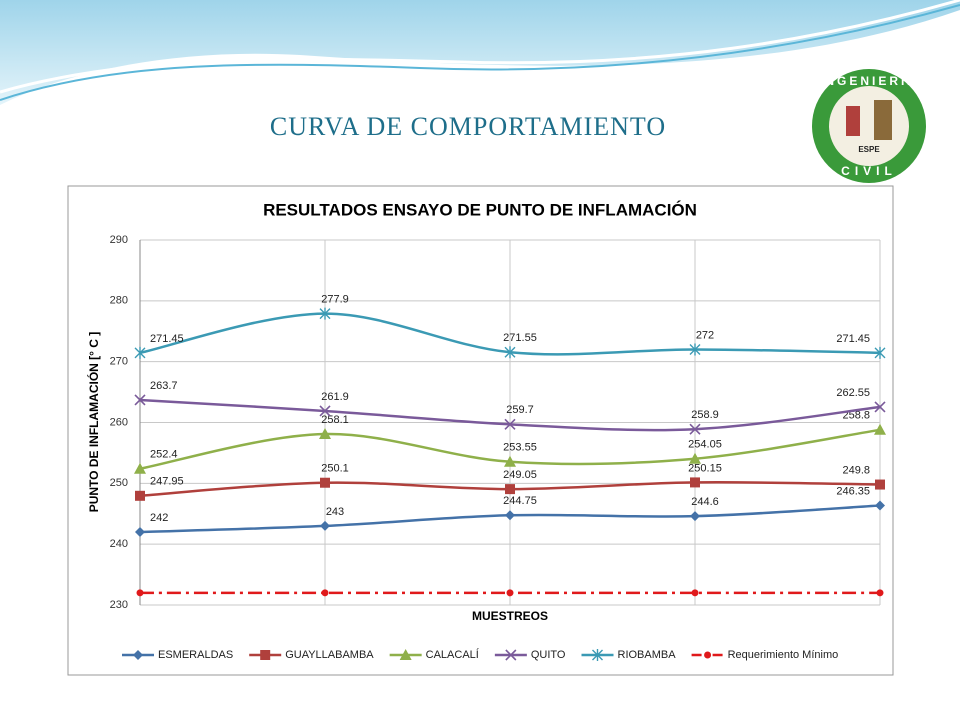 The width and height of the screenshot is (960, 720). What do you see at coordinates (853, 393) in the screenshot?
I see `data-label: 262.55` at bounding box center [853, 393].